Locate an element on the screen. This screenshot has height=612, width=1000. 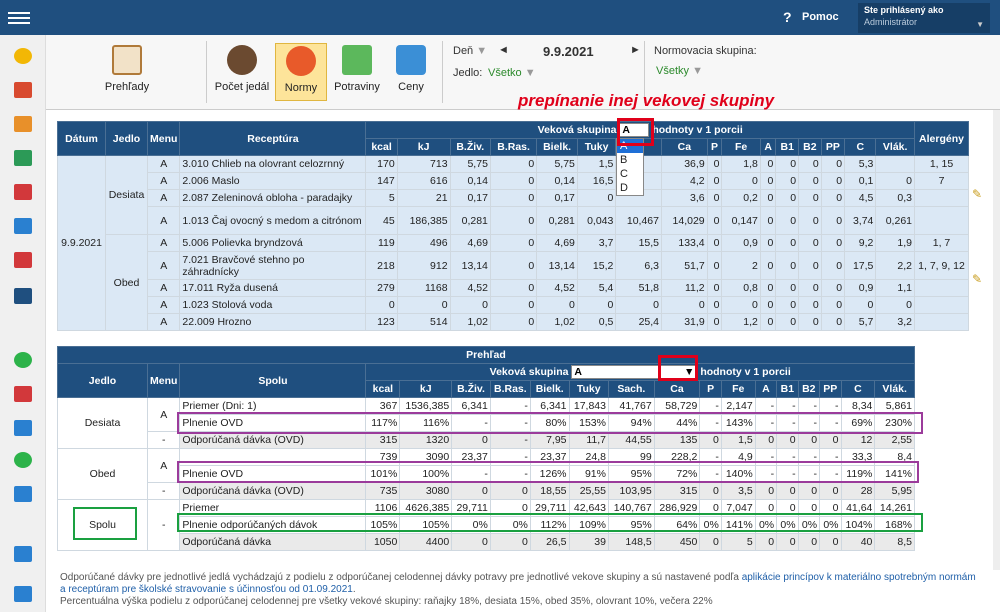
value-cell: 58,729 is located at coordinates (677, 406).